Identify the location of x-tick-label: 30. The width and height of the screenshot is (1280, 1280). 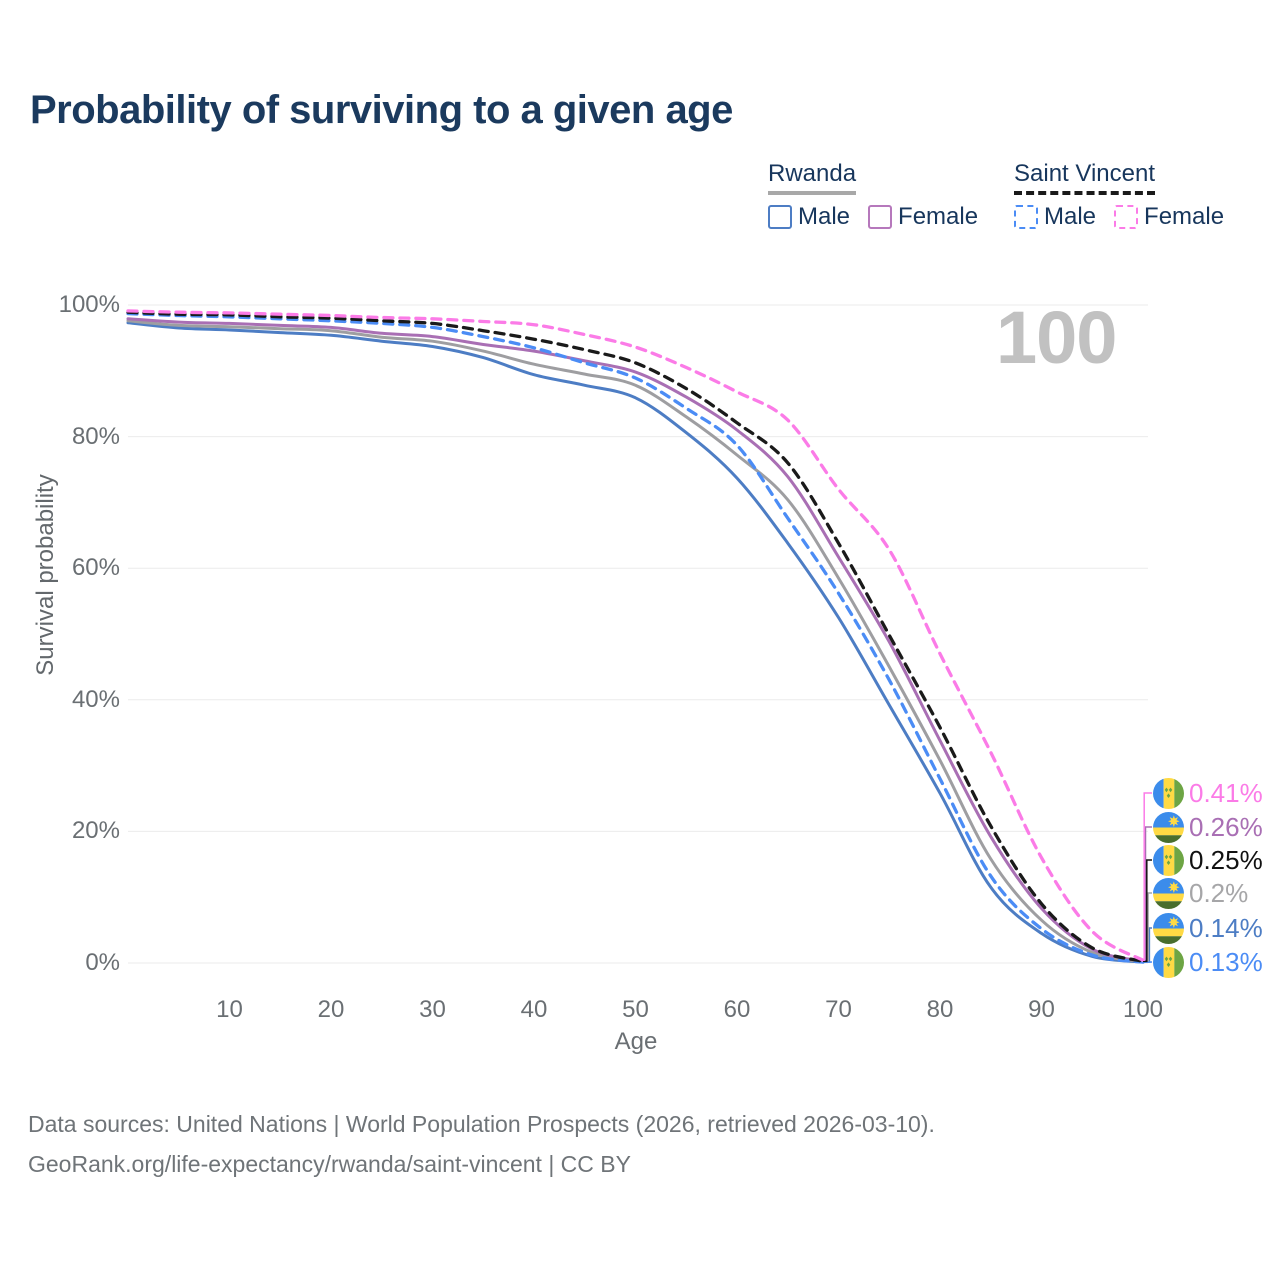
(432, 1009).